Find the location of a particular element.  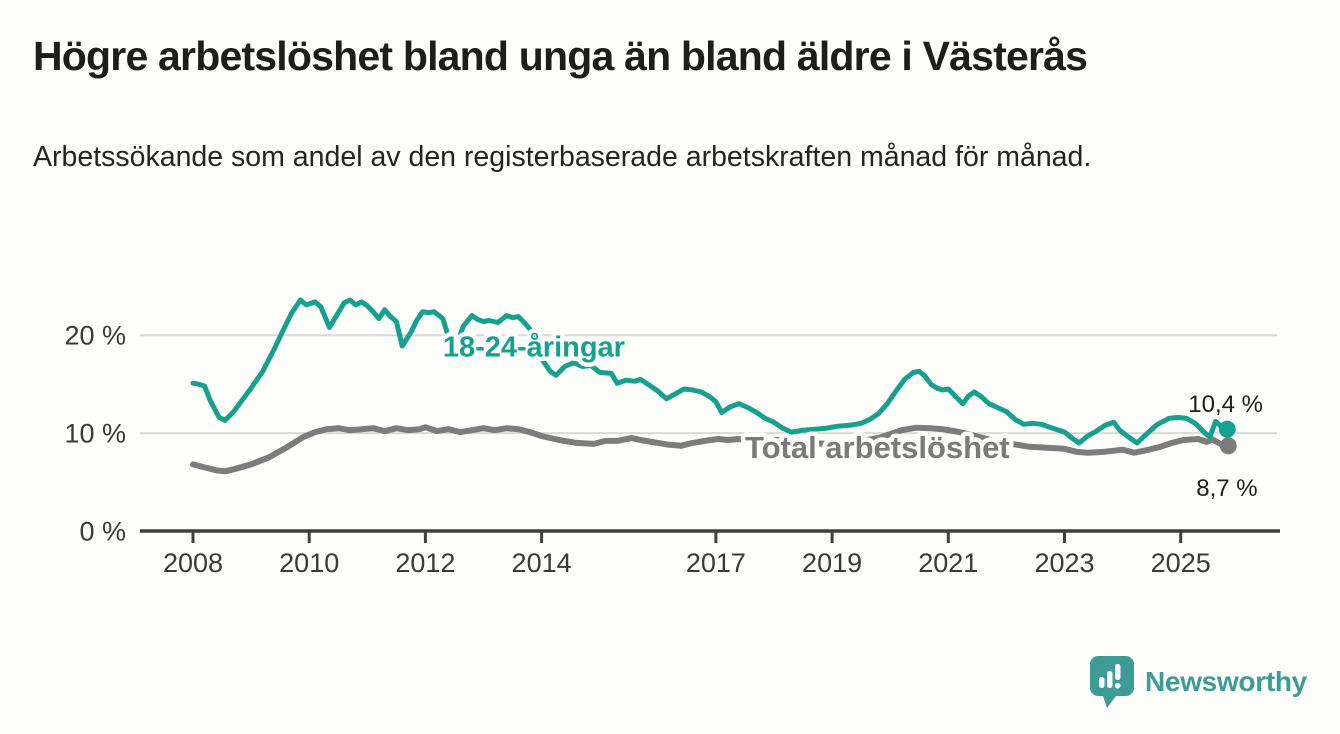

y-tick-label: 20 % is located at coordinates (95, 336).